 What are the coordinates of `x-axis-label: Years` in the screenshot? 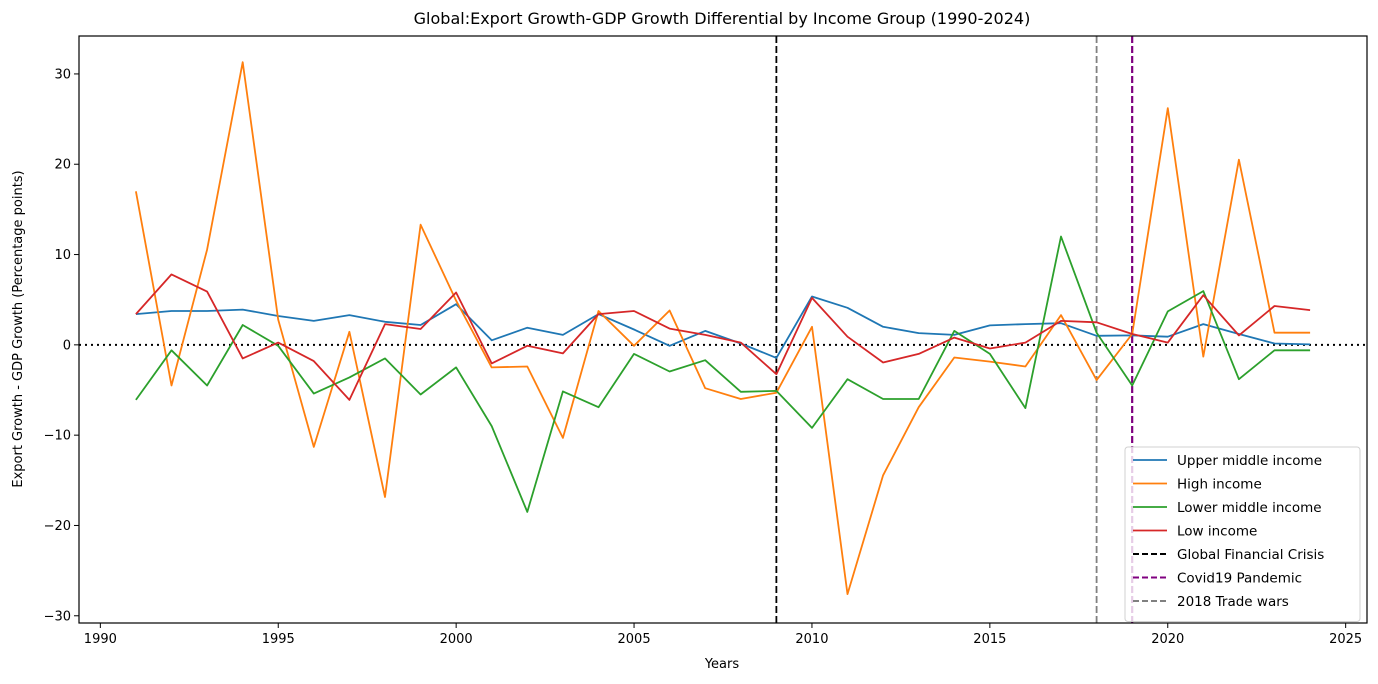 It's located at (722, 664).